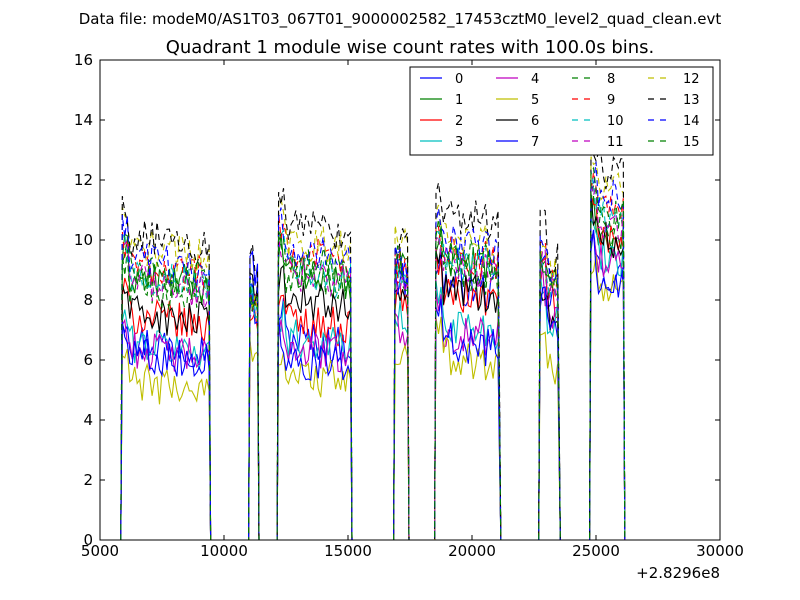  Describe the element at coordinates (100, 551) in the screenshot. I see `x-tick-label: 5000` at that location.